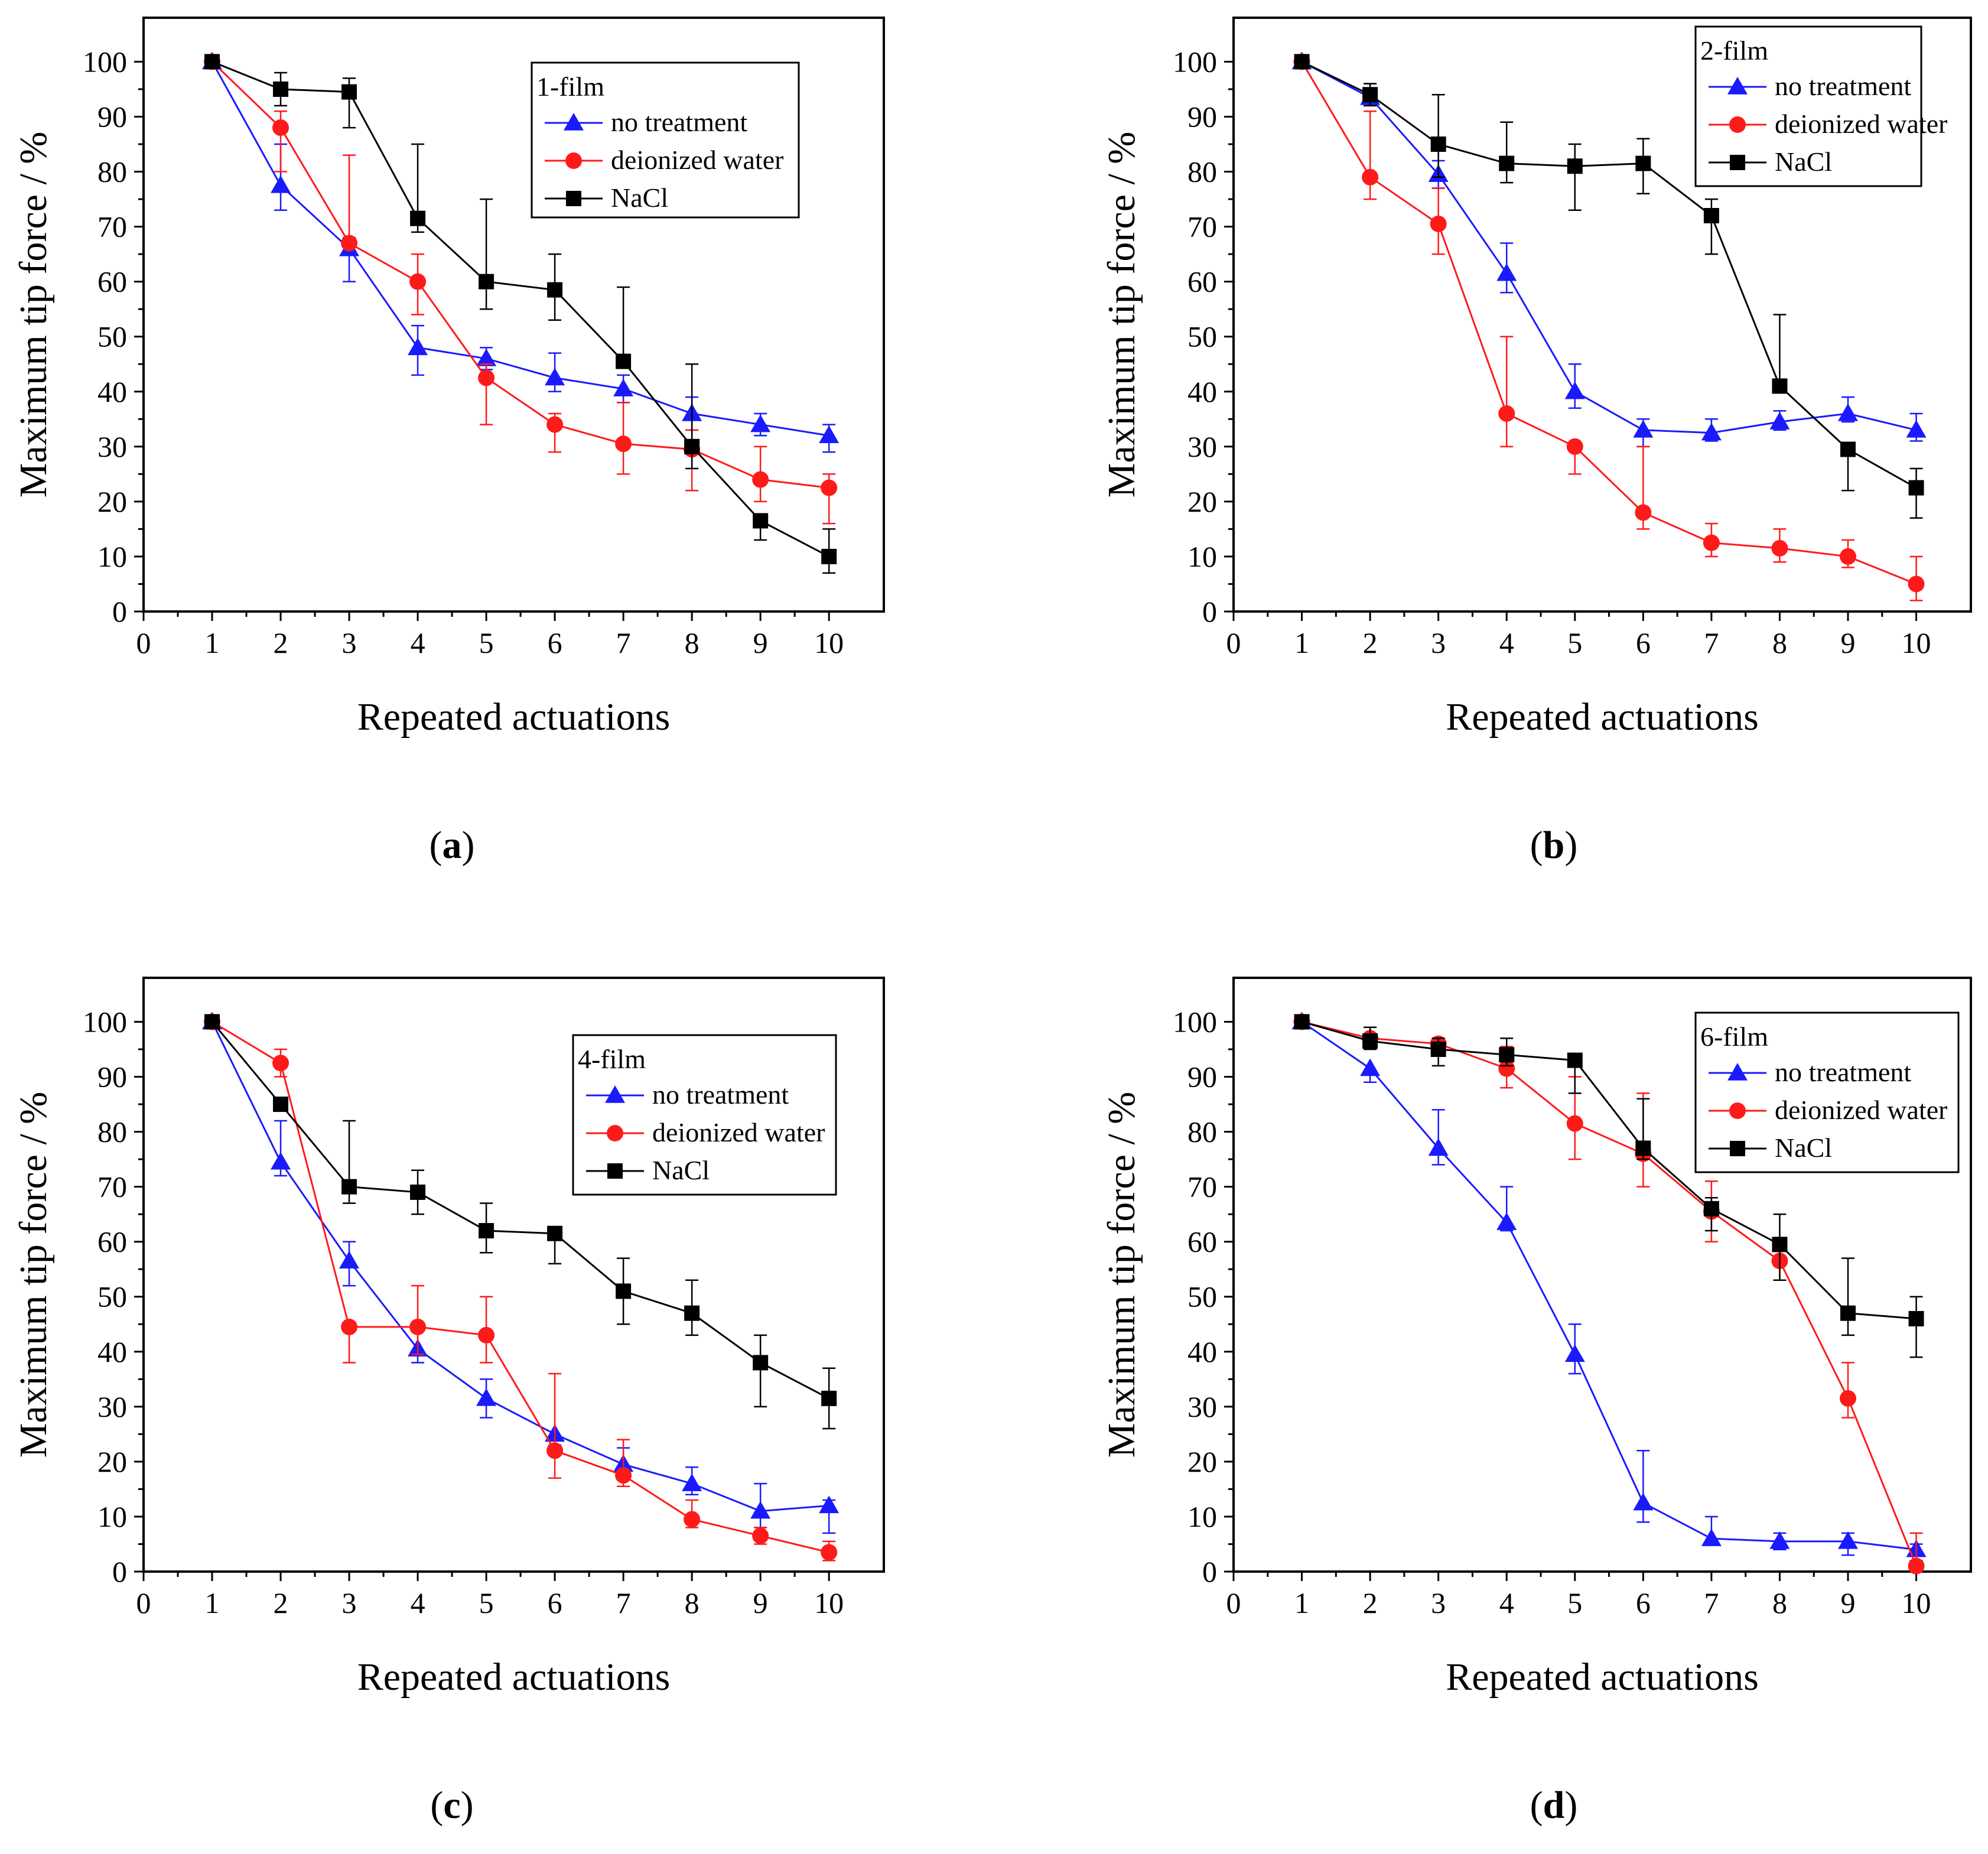  What do you see at coordinates (1554, 1805) in the screenshot?
I see `panel-label: (d)` at bounding box center [1554, 1805].